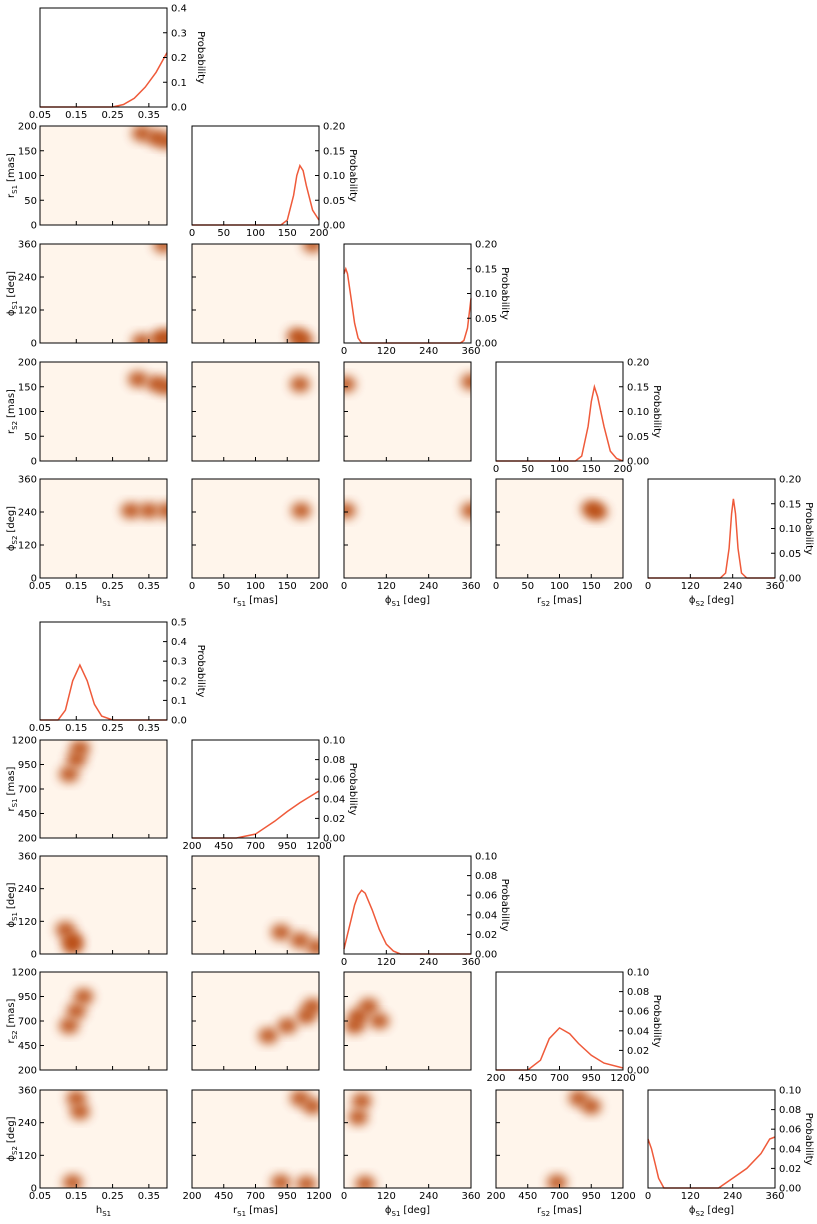  Describe the element at coordinates (287, 586) in the screenshot. I see `x-tick-label: 150` at that location.